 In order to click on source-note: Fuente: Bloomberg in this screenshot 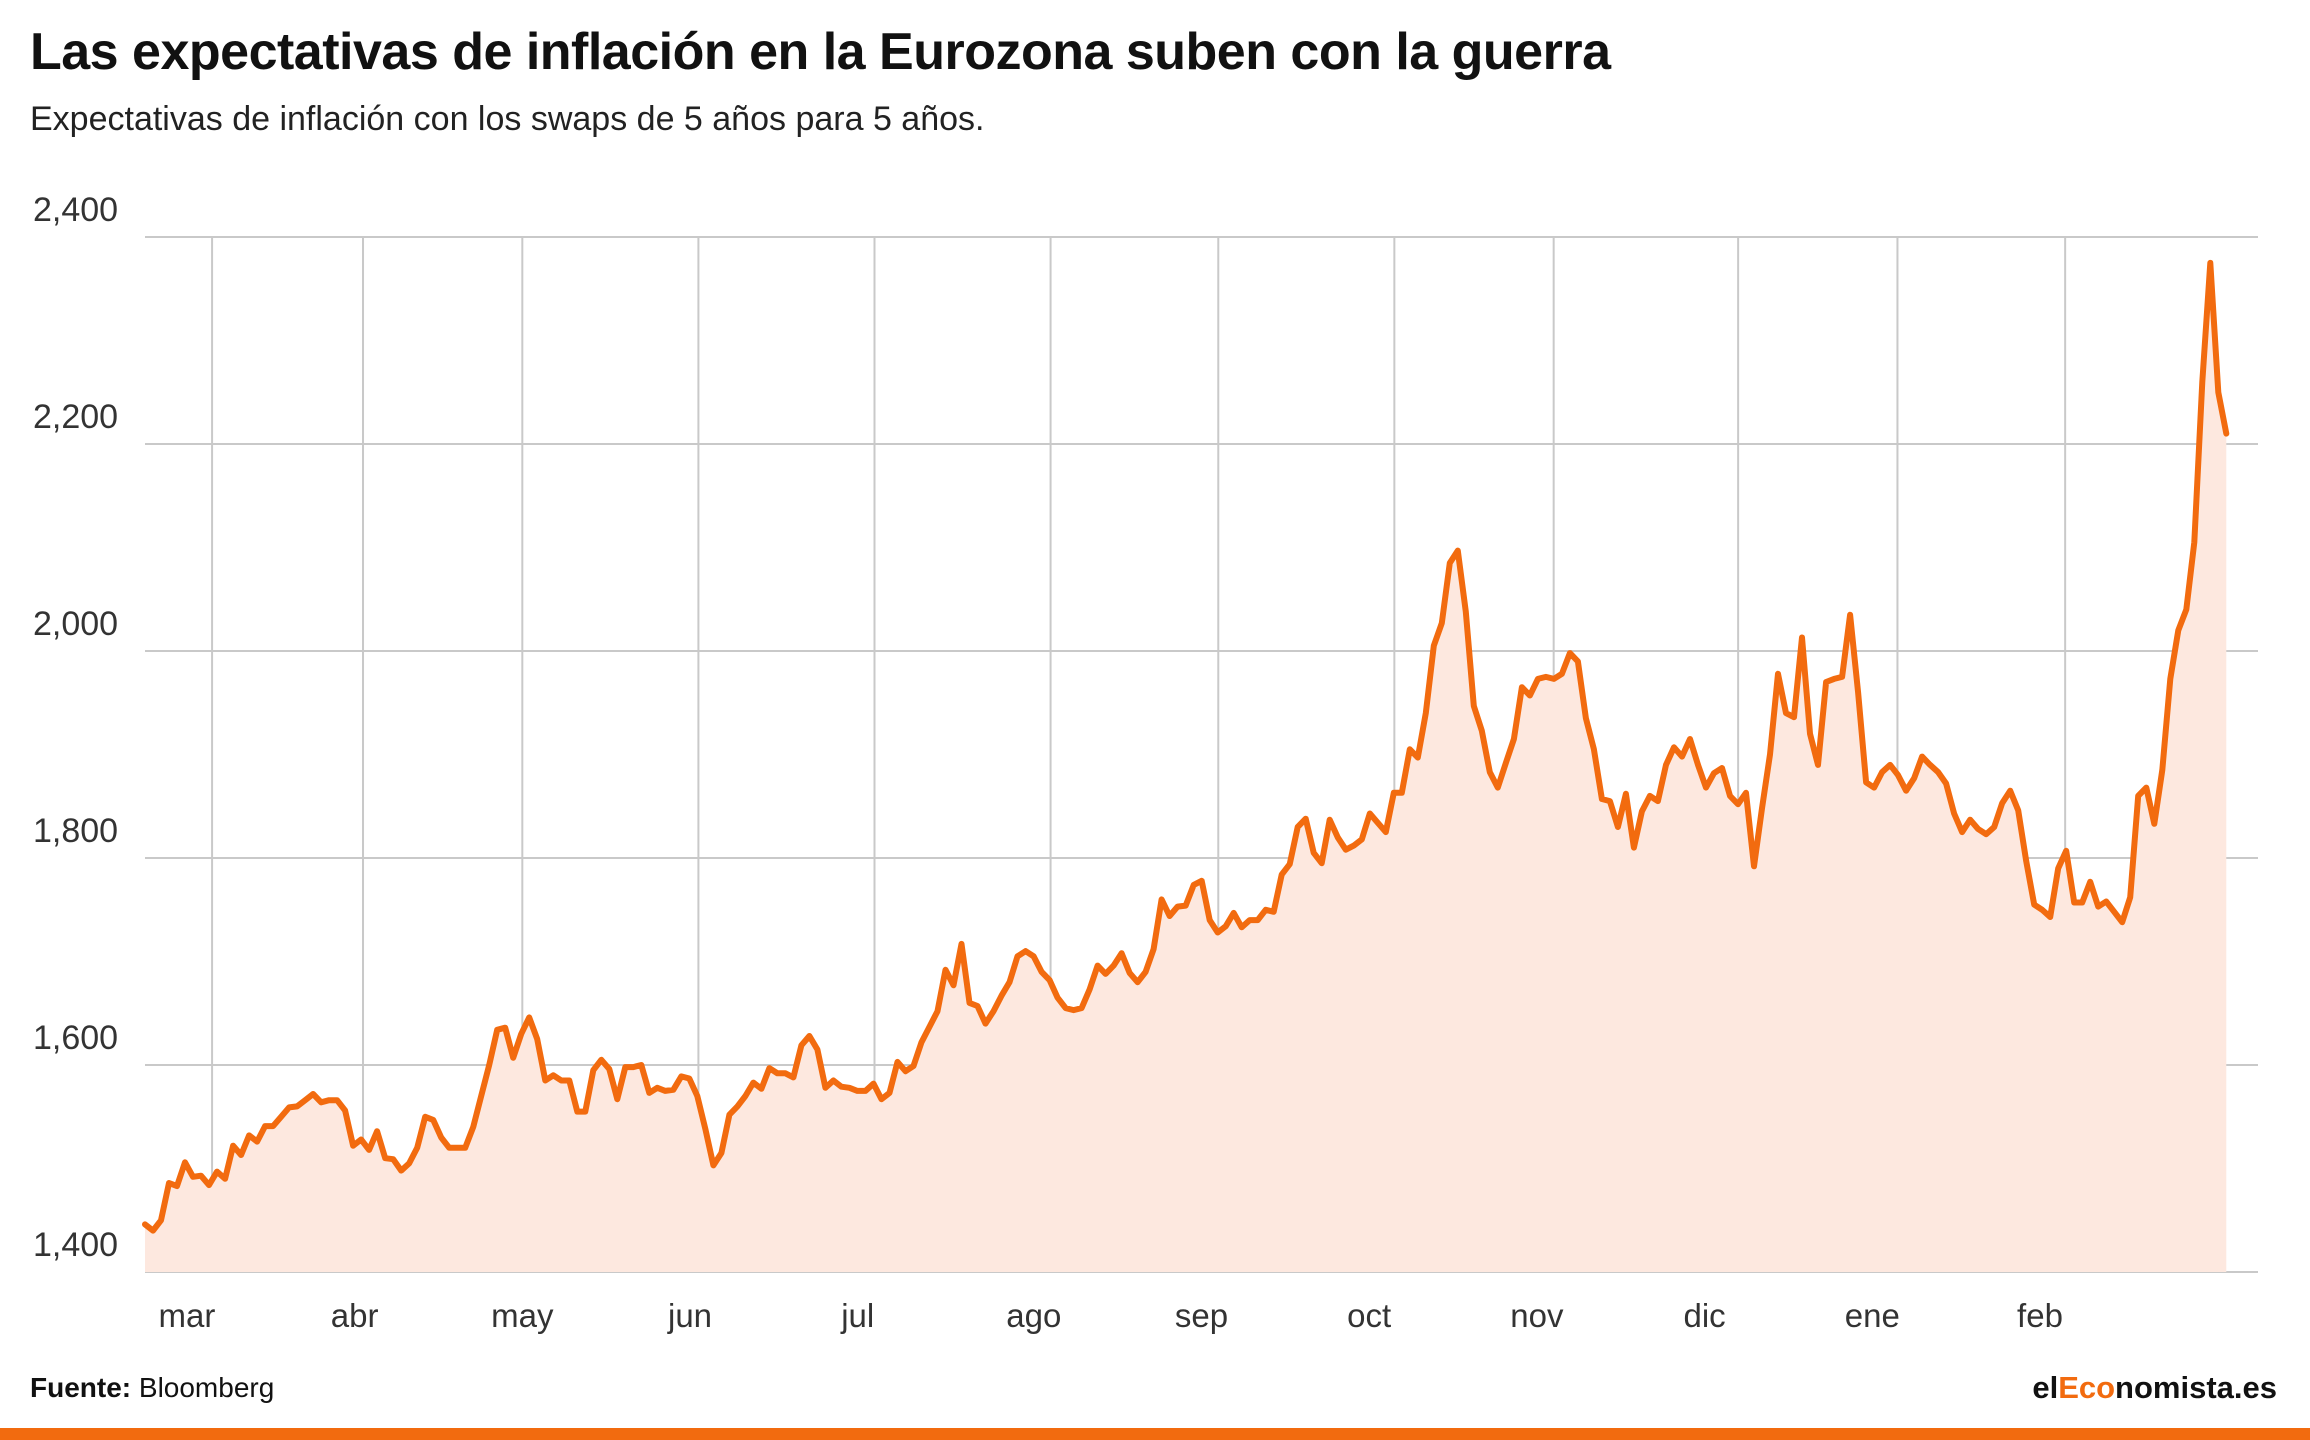, I will do `click(152, 1388)`.